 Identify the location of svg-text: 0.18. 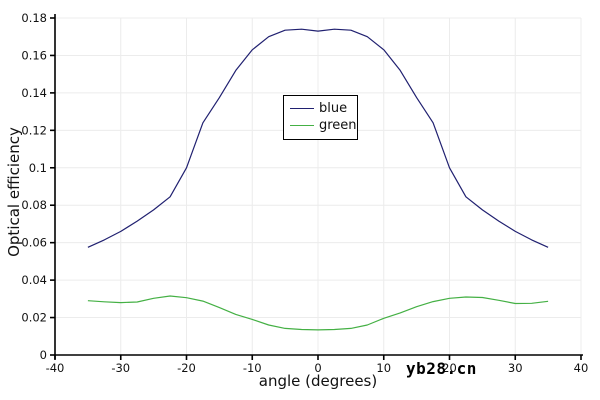
(34, 18).